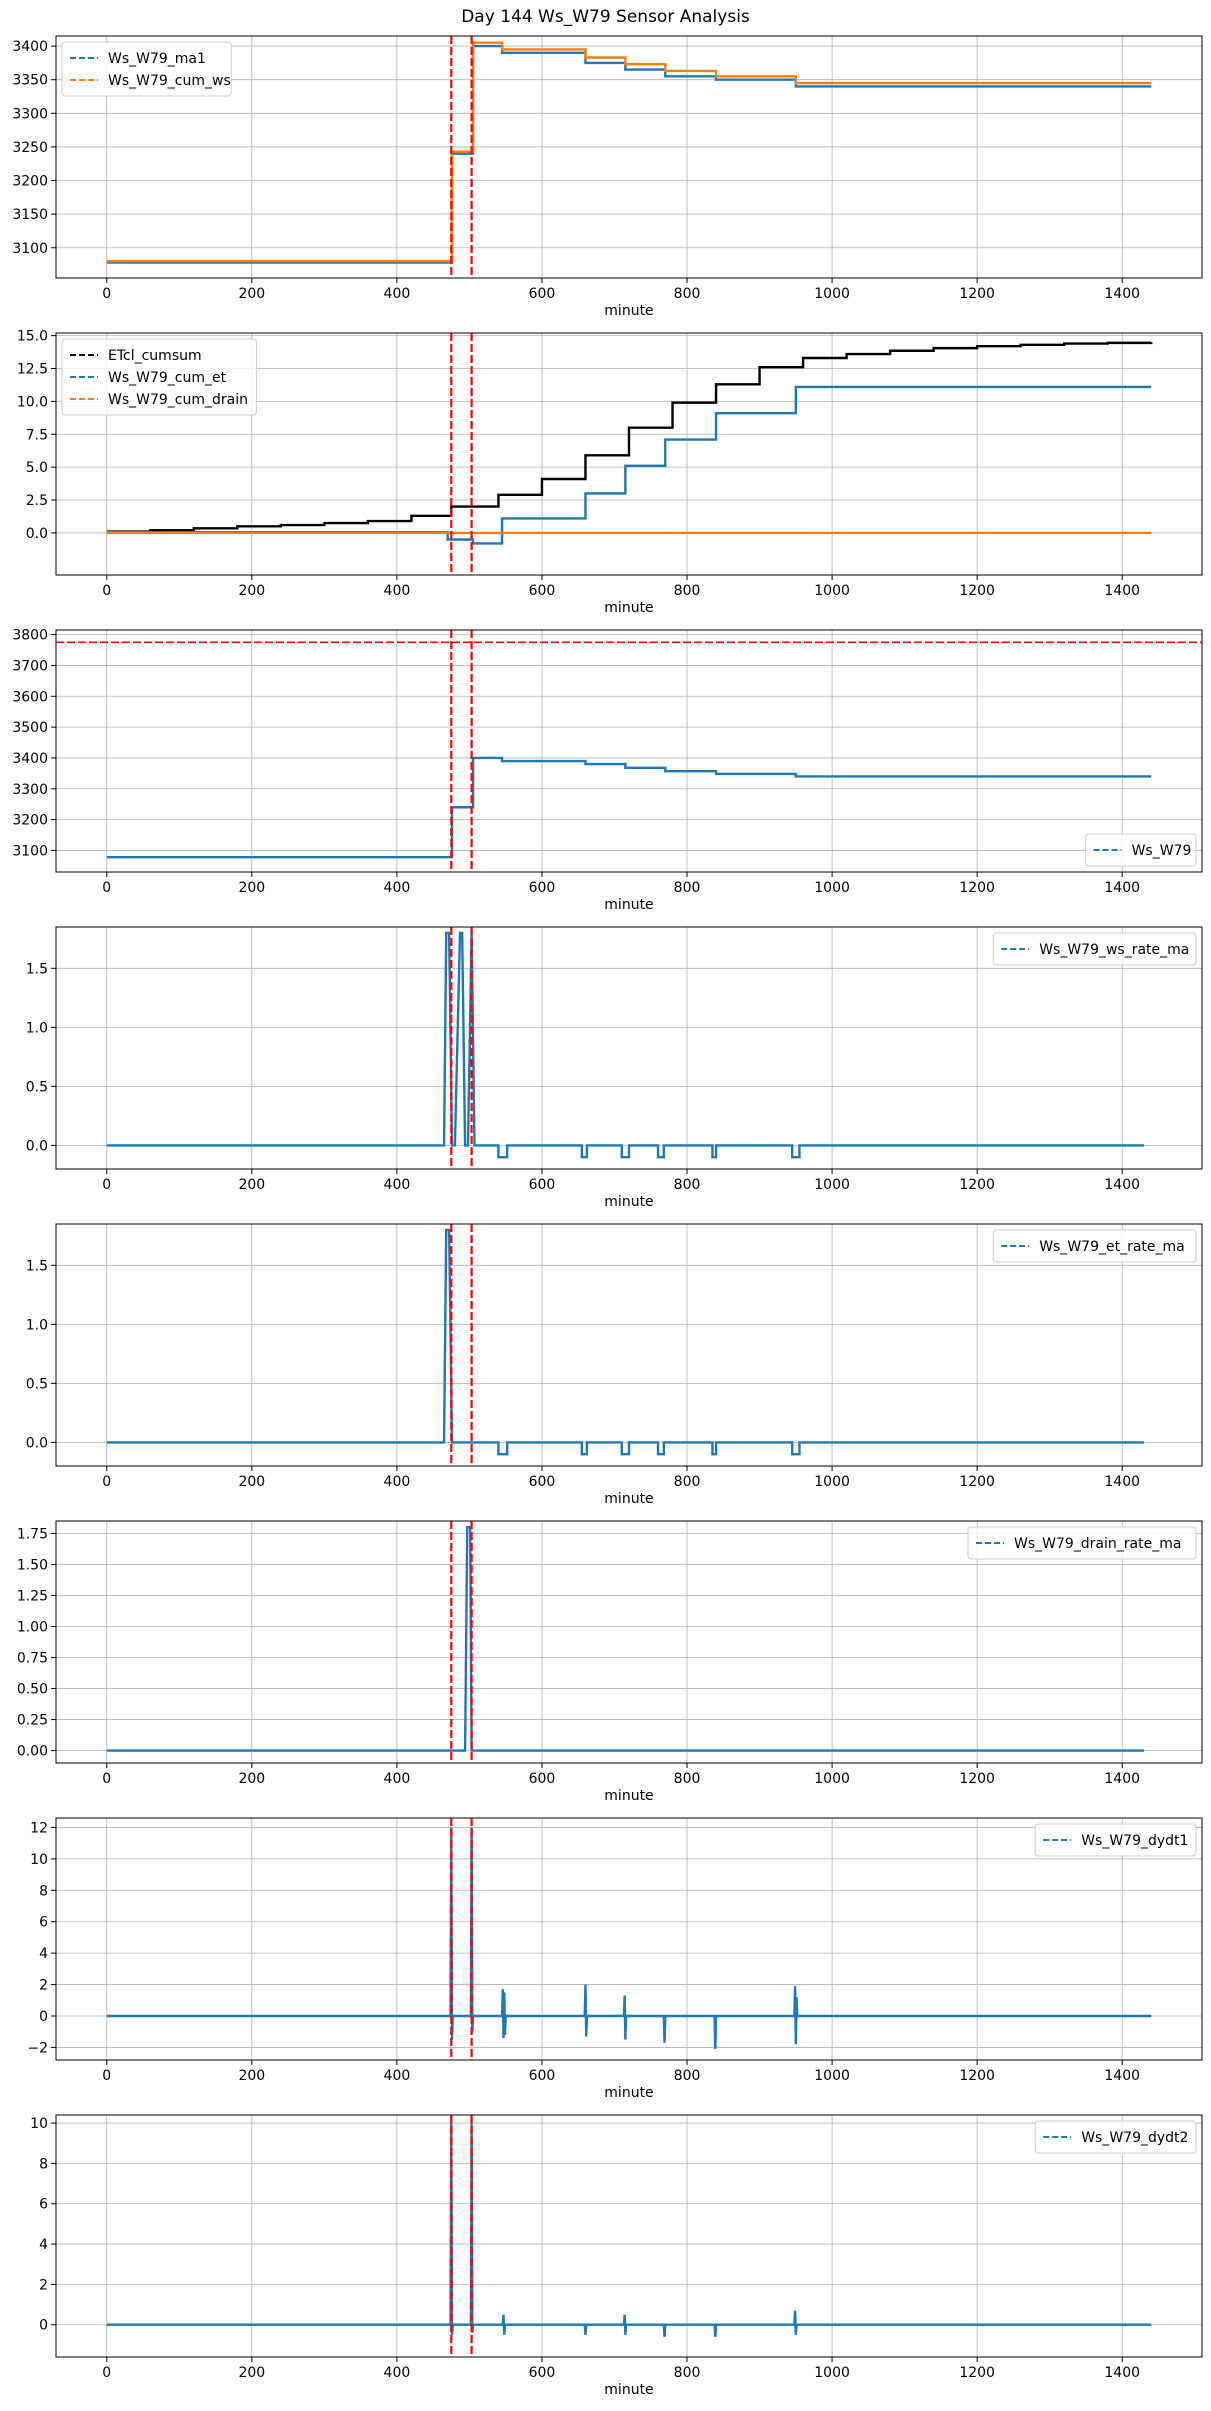 The image size is (1211, 2411). I want to click on legend: ETcl_cumsum Ws_W79_cum_et Ws_W79_cum_drain, so click(159, 377).